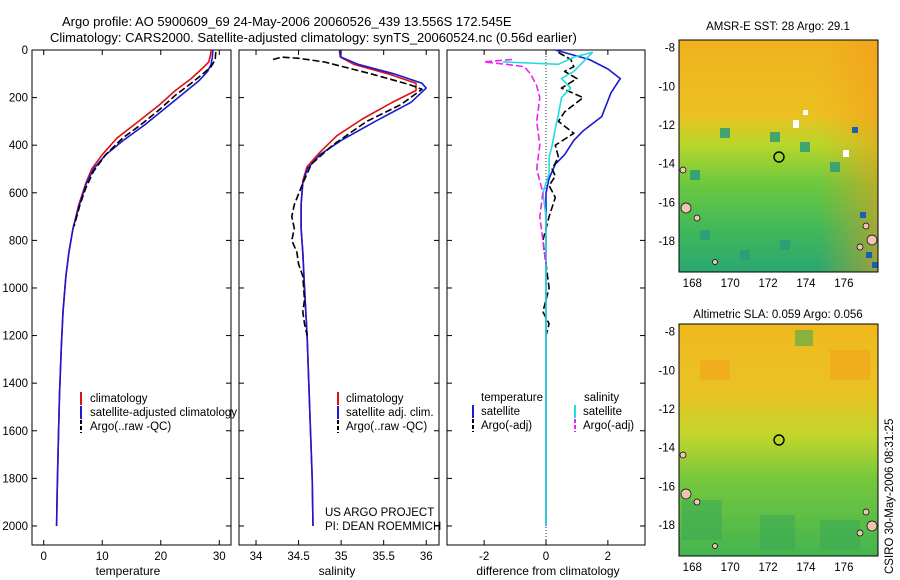 The height and width of the screenshot is (580, 900). I want to click on sst-cold-pixels, so click(865, 197).